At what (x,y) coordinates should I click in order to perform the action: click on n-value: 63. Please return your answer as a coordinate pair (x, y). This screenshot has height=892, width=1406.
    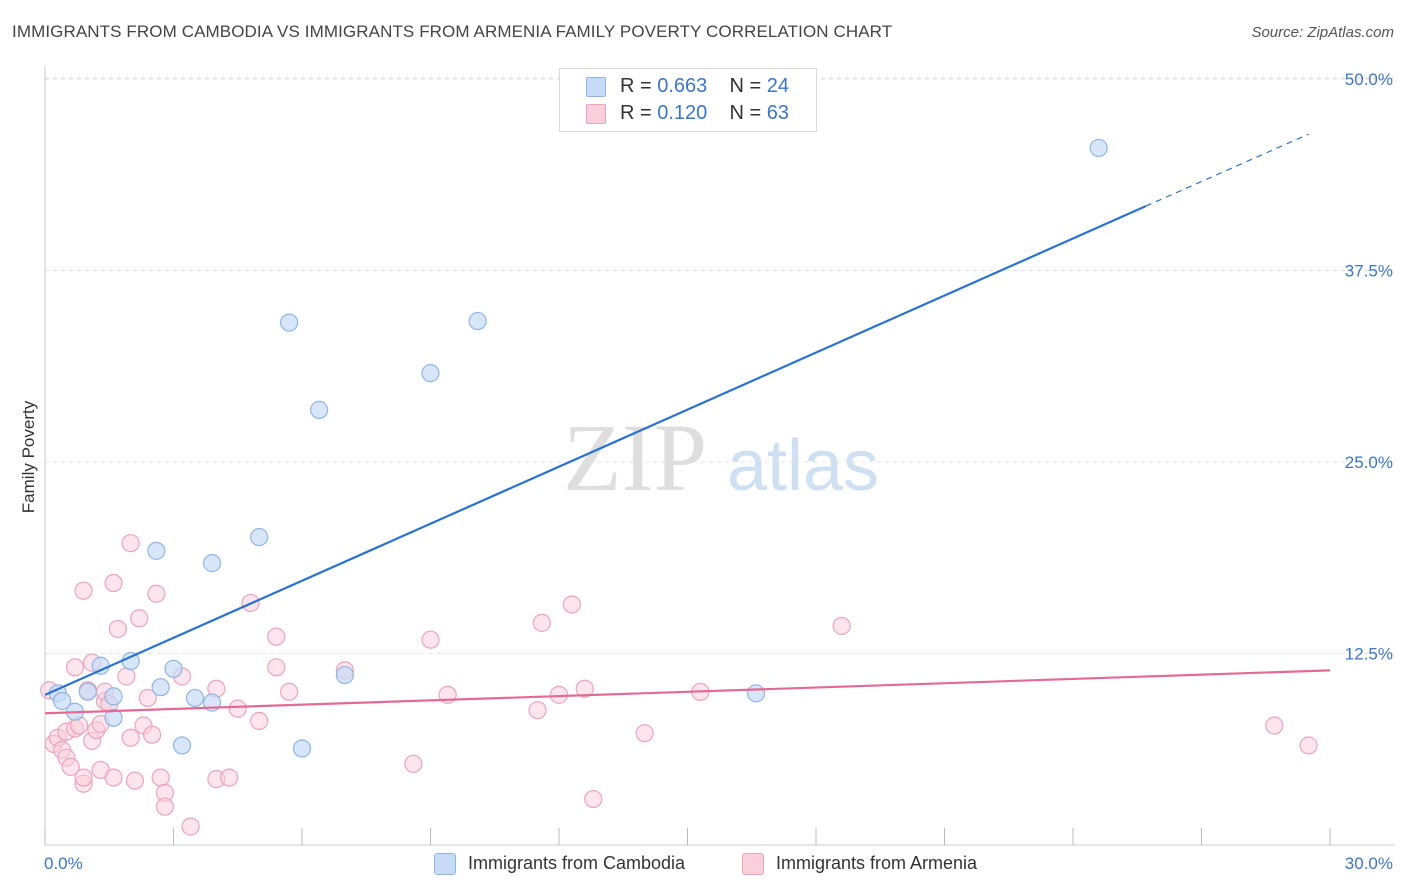
    Looking at the image, I should click on (778, 113).